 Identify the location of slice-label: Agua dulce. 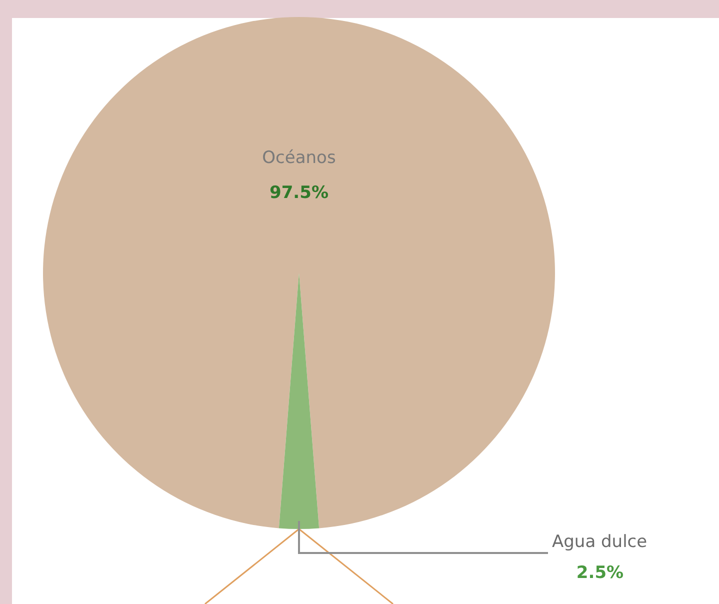
(600, 542).